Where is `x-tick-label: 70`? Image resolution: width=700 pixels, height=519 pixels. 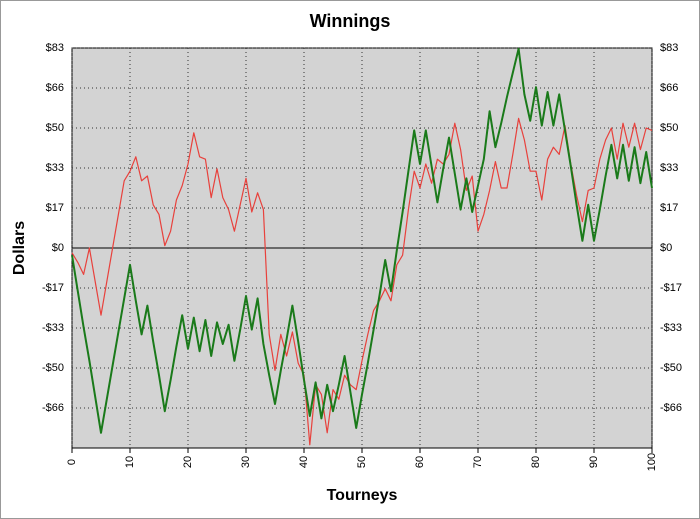
x-tick-label: 70 is located at coordinates (478, 462).